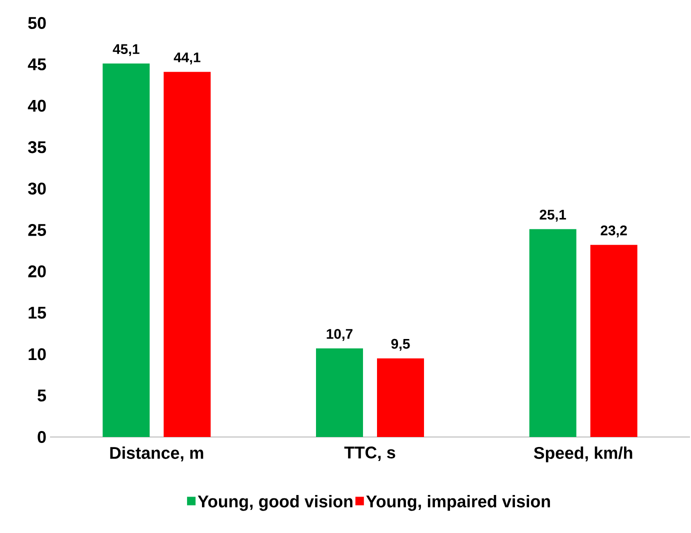 Image resolution: width=691 pixels, height=533 pixels. Describe the element at coordinates (126, 50) in the screenshot. I see `data-label: 45,1` at that location.